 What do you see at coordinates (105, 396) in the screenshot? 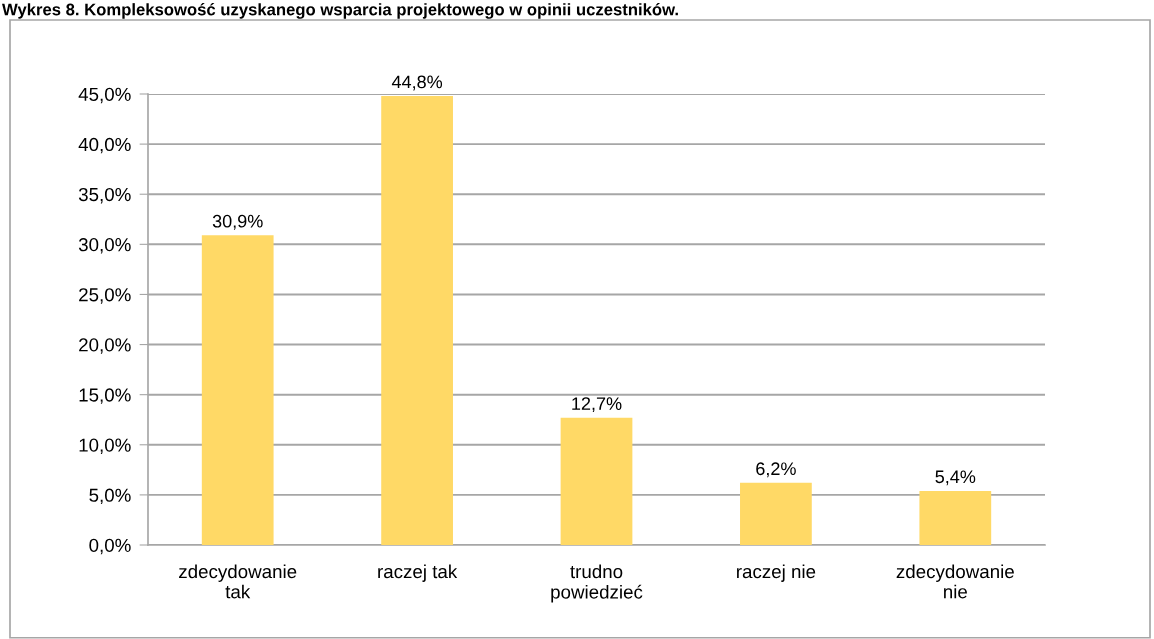
I see `y-tick-label: 15,0%` at bounding box center [105, 396].